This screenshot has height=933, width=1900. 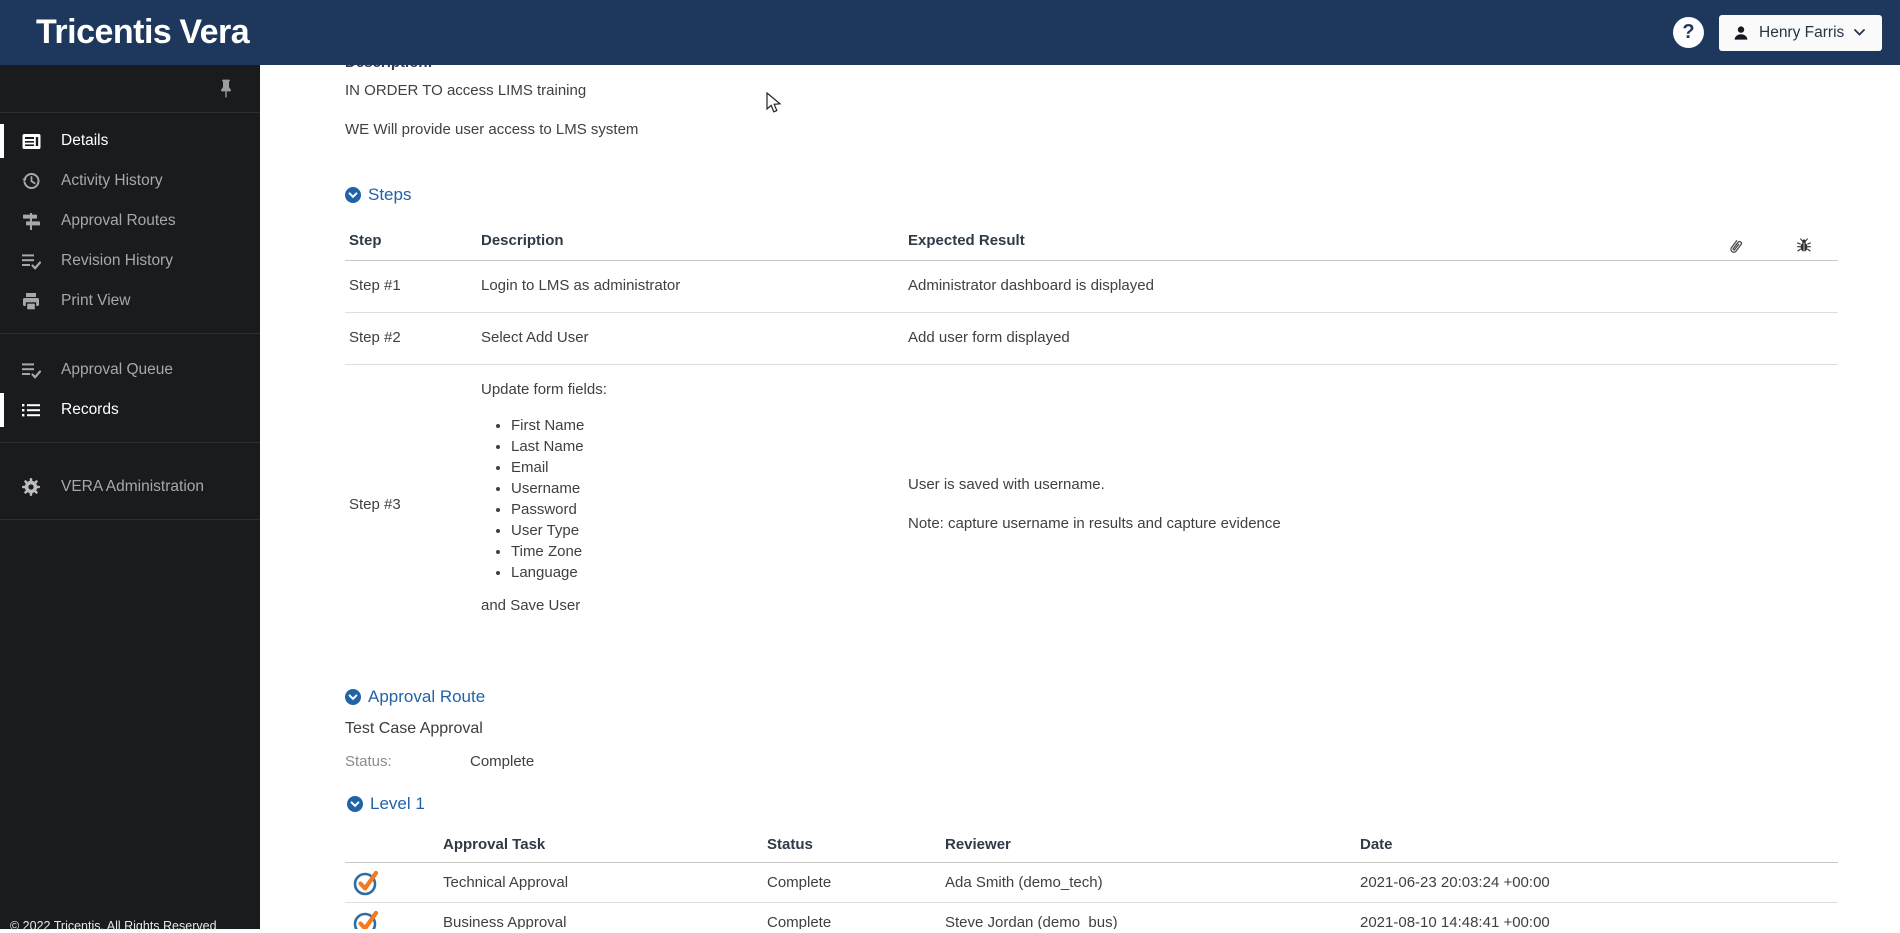 I want to click on step-description: Login to LMS as administrator, so click(x=581, y=285).